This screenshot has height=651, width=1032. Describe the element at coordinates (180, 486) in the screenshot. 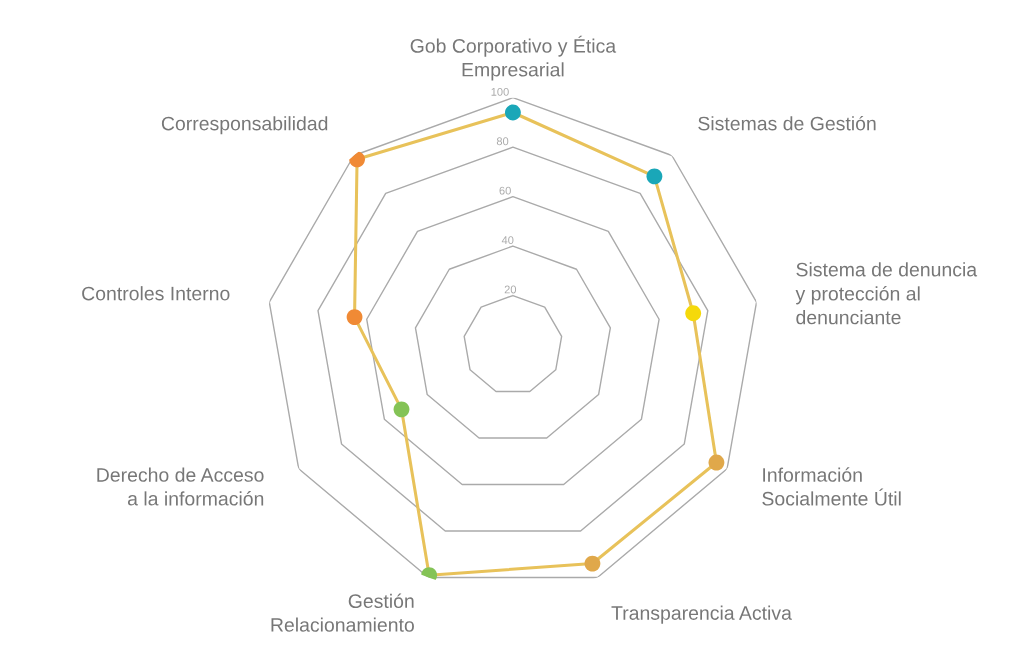

I see `spoke-label: Derecho de Acceso a la información` at that location.